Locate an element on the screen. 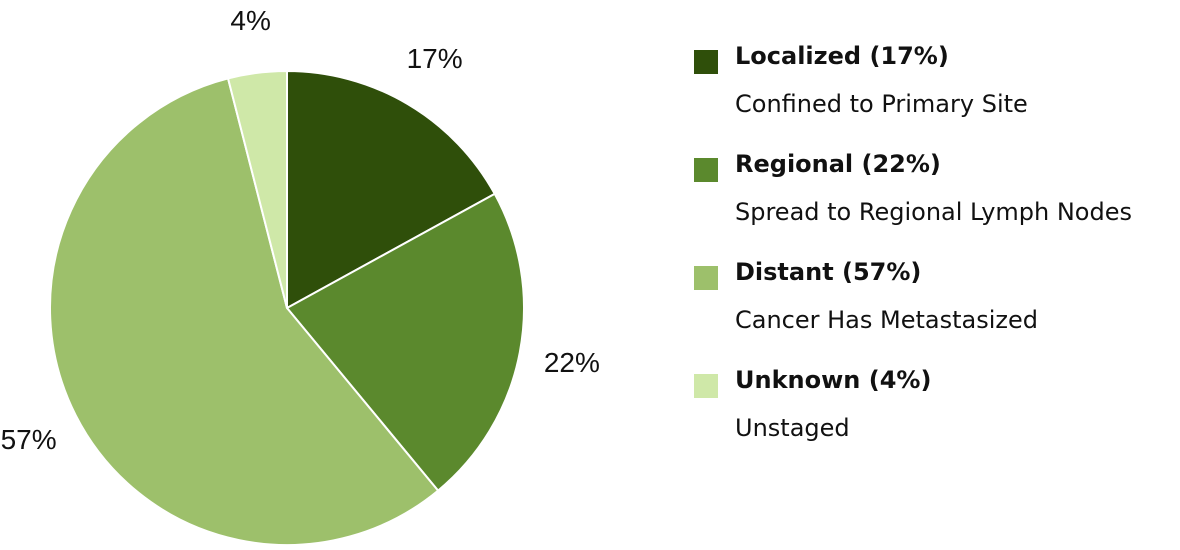 This screenshot has height=550, width=1180. legend-description-distant: Cancer Has Metastasized is located at coordinates (886, 320).